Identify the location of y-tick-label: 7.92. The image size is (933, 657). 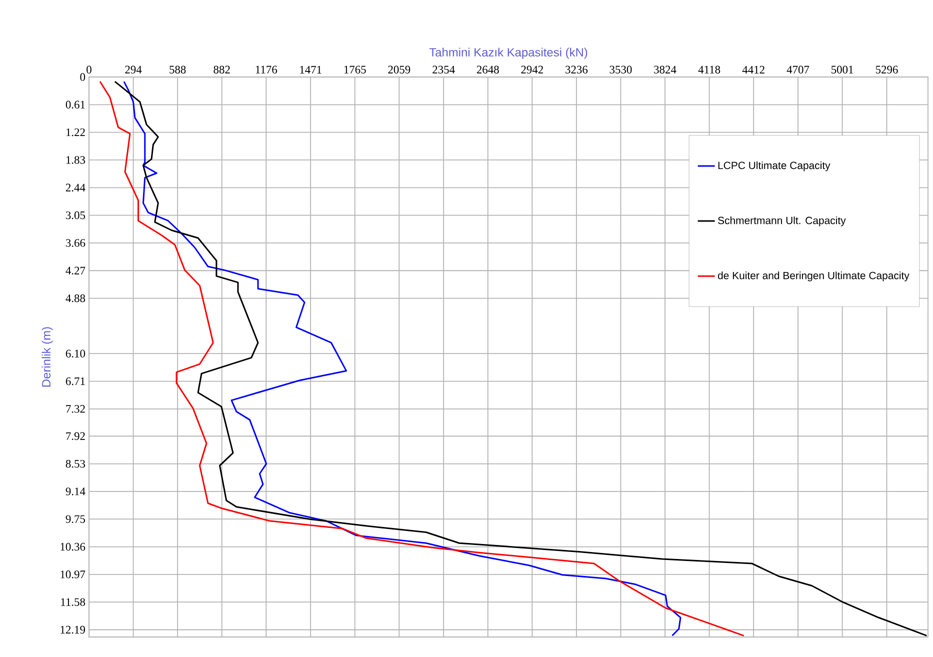
(75, 436).